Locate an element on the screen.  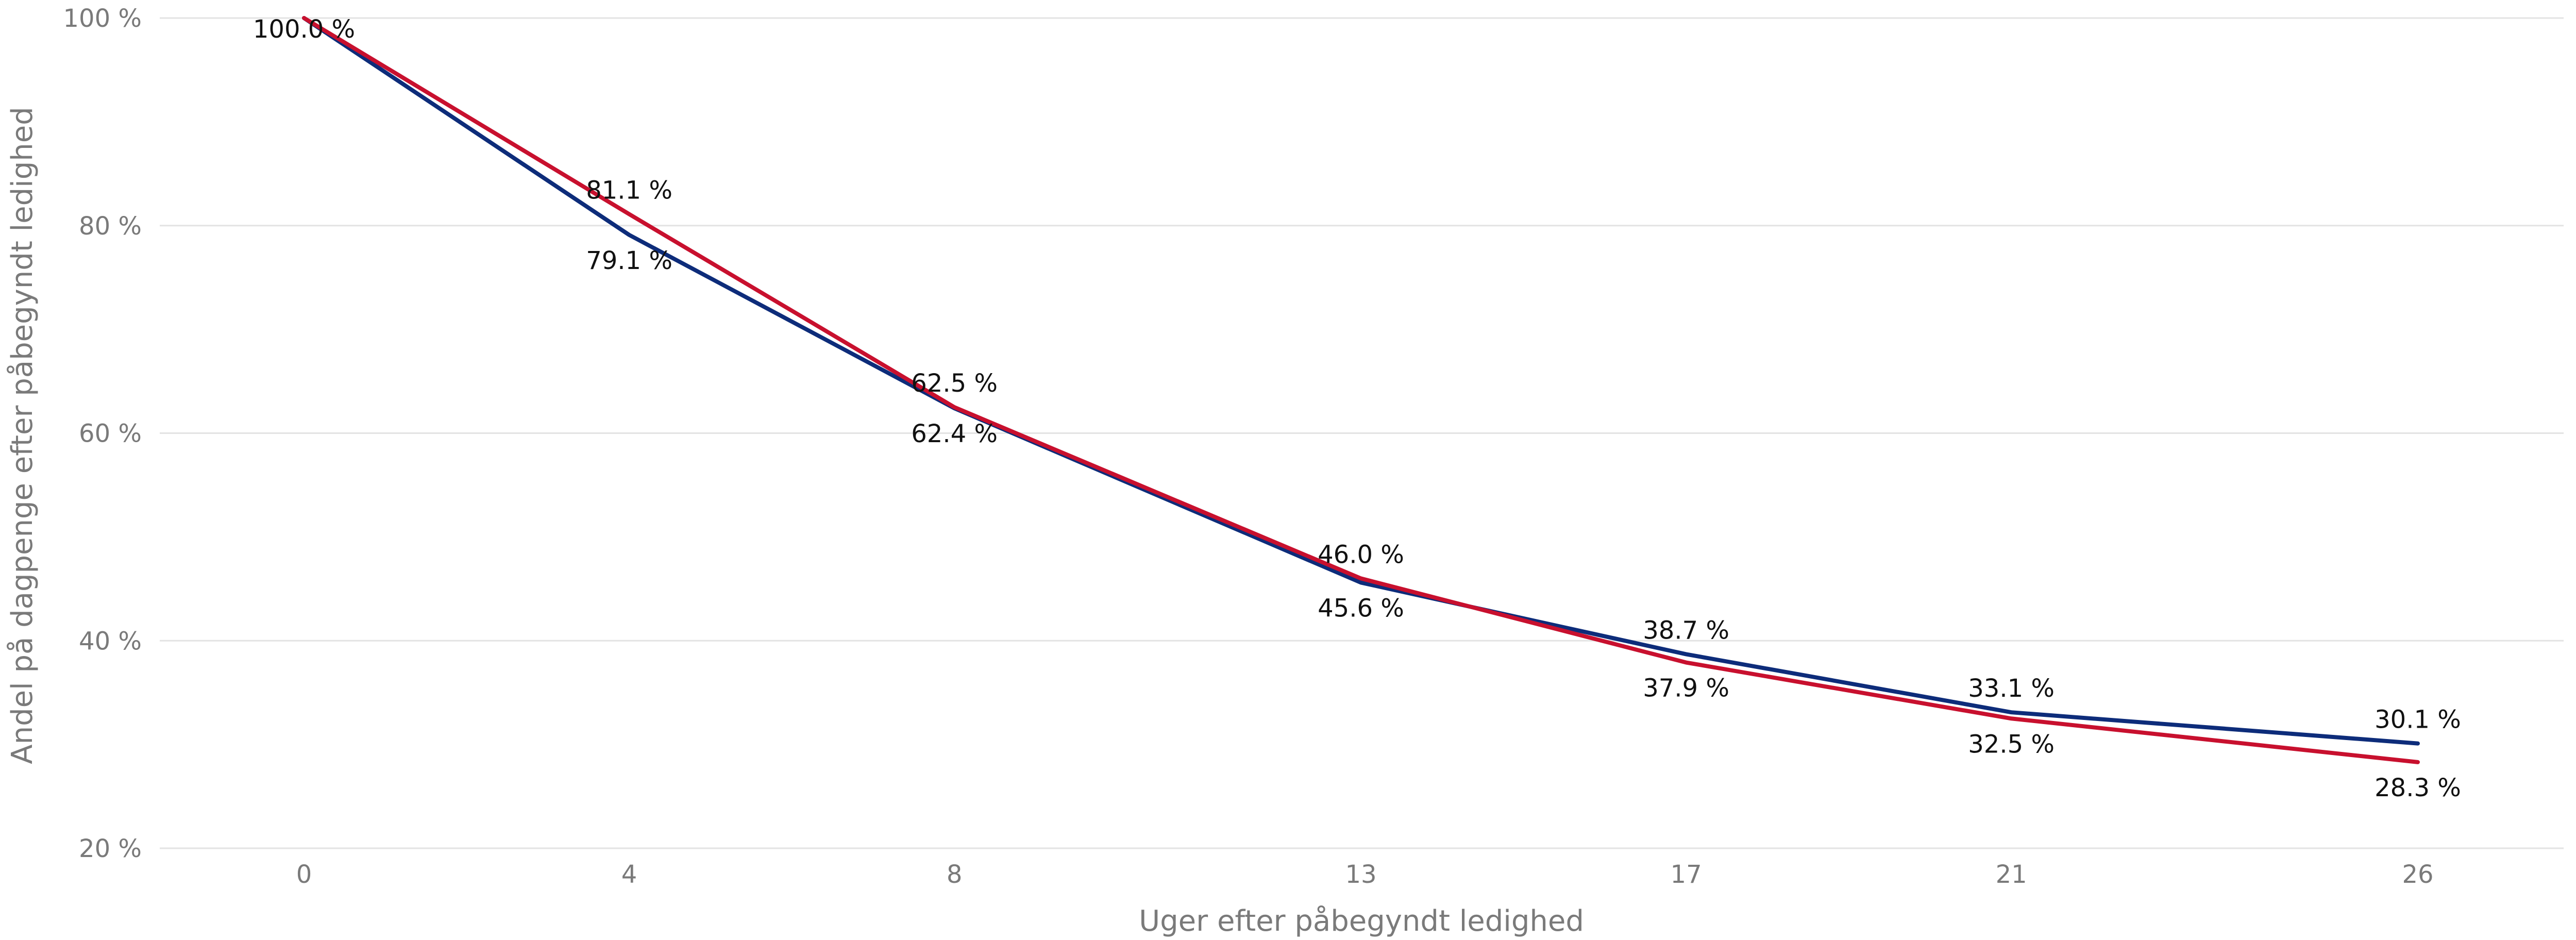
y-tick-label: 80 % is located at coordinates (110, 226).